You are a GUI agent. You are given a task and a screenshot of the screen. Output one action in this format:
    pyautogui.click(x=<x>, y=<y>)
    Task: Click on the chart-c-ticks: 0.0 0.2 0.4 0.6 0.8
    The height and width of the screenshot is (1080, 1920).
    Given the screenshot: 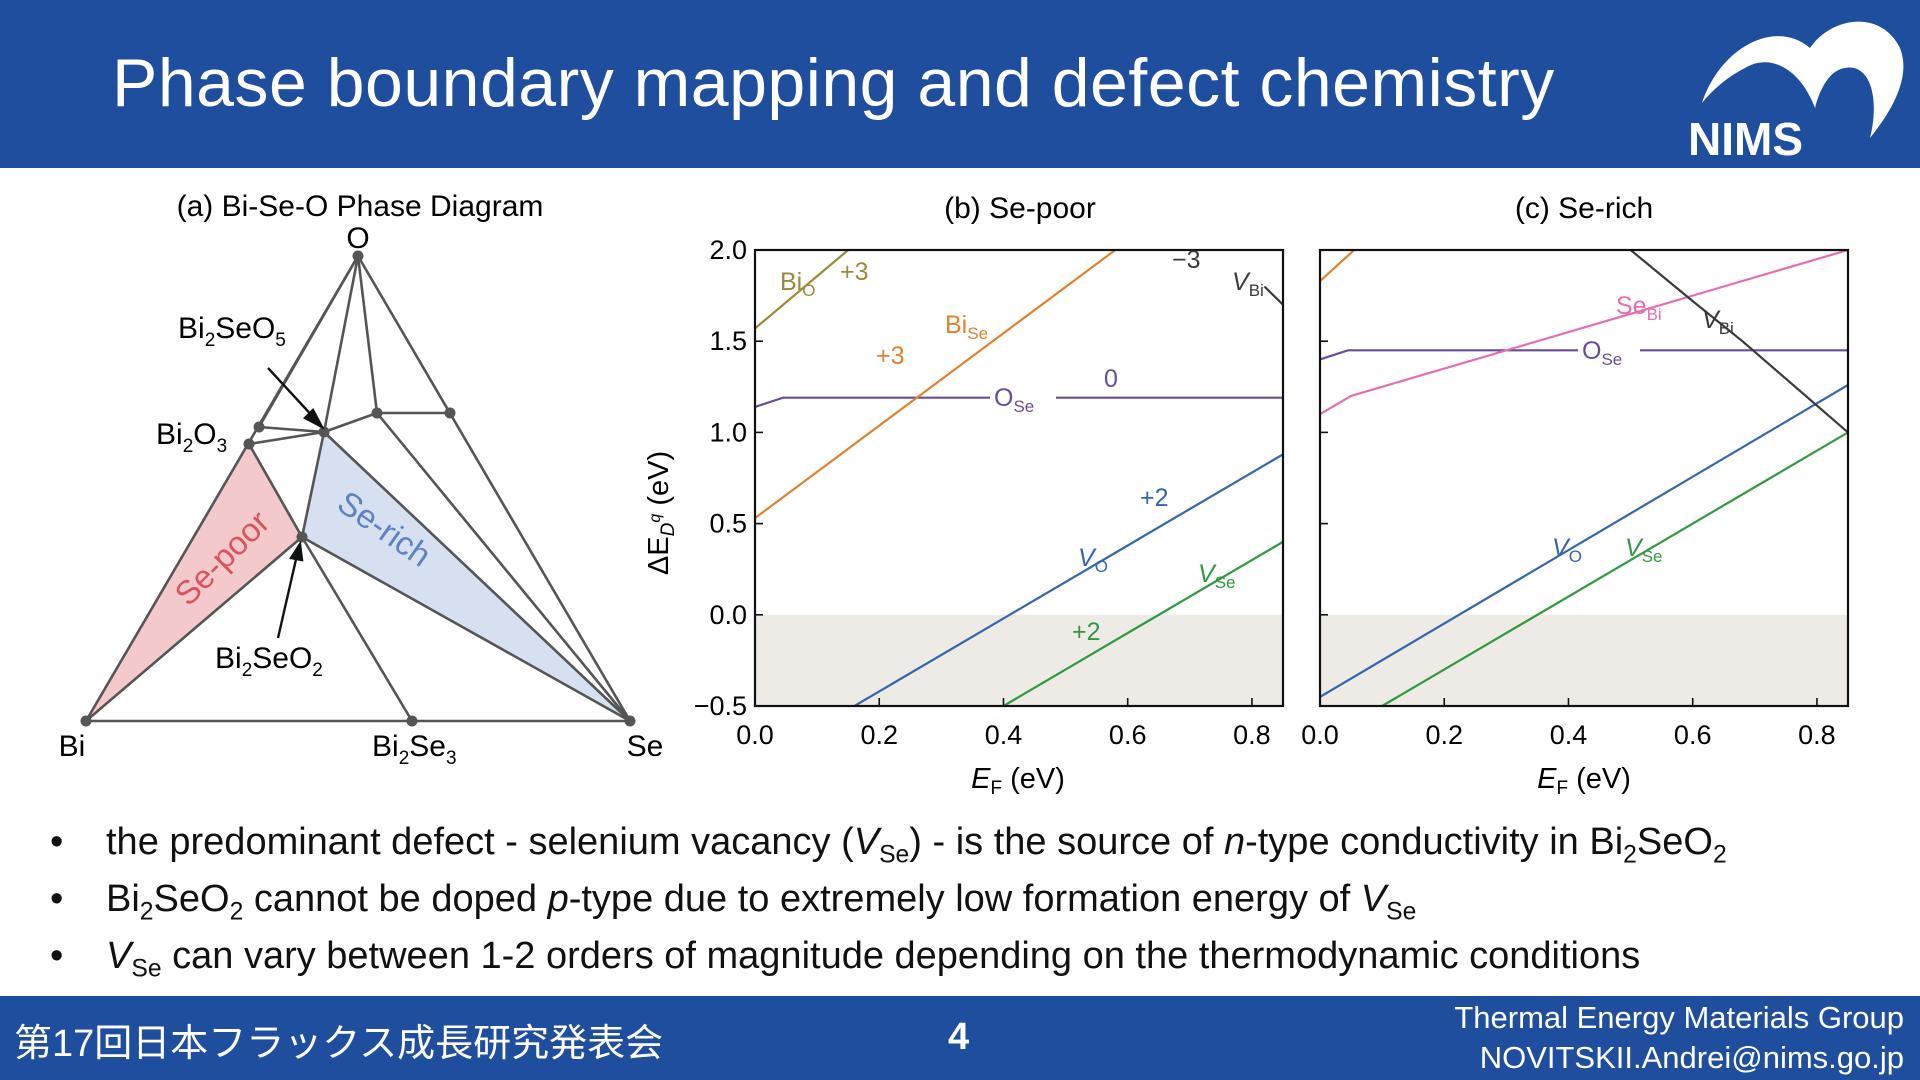 What is the action you would take?
    pyautogui.click(x=1568, y=499)
    